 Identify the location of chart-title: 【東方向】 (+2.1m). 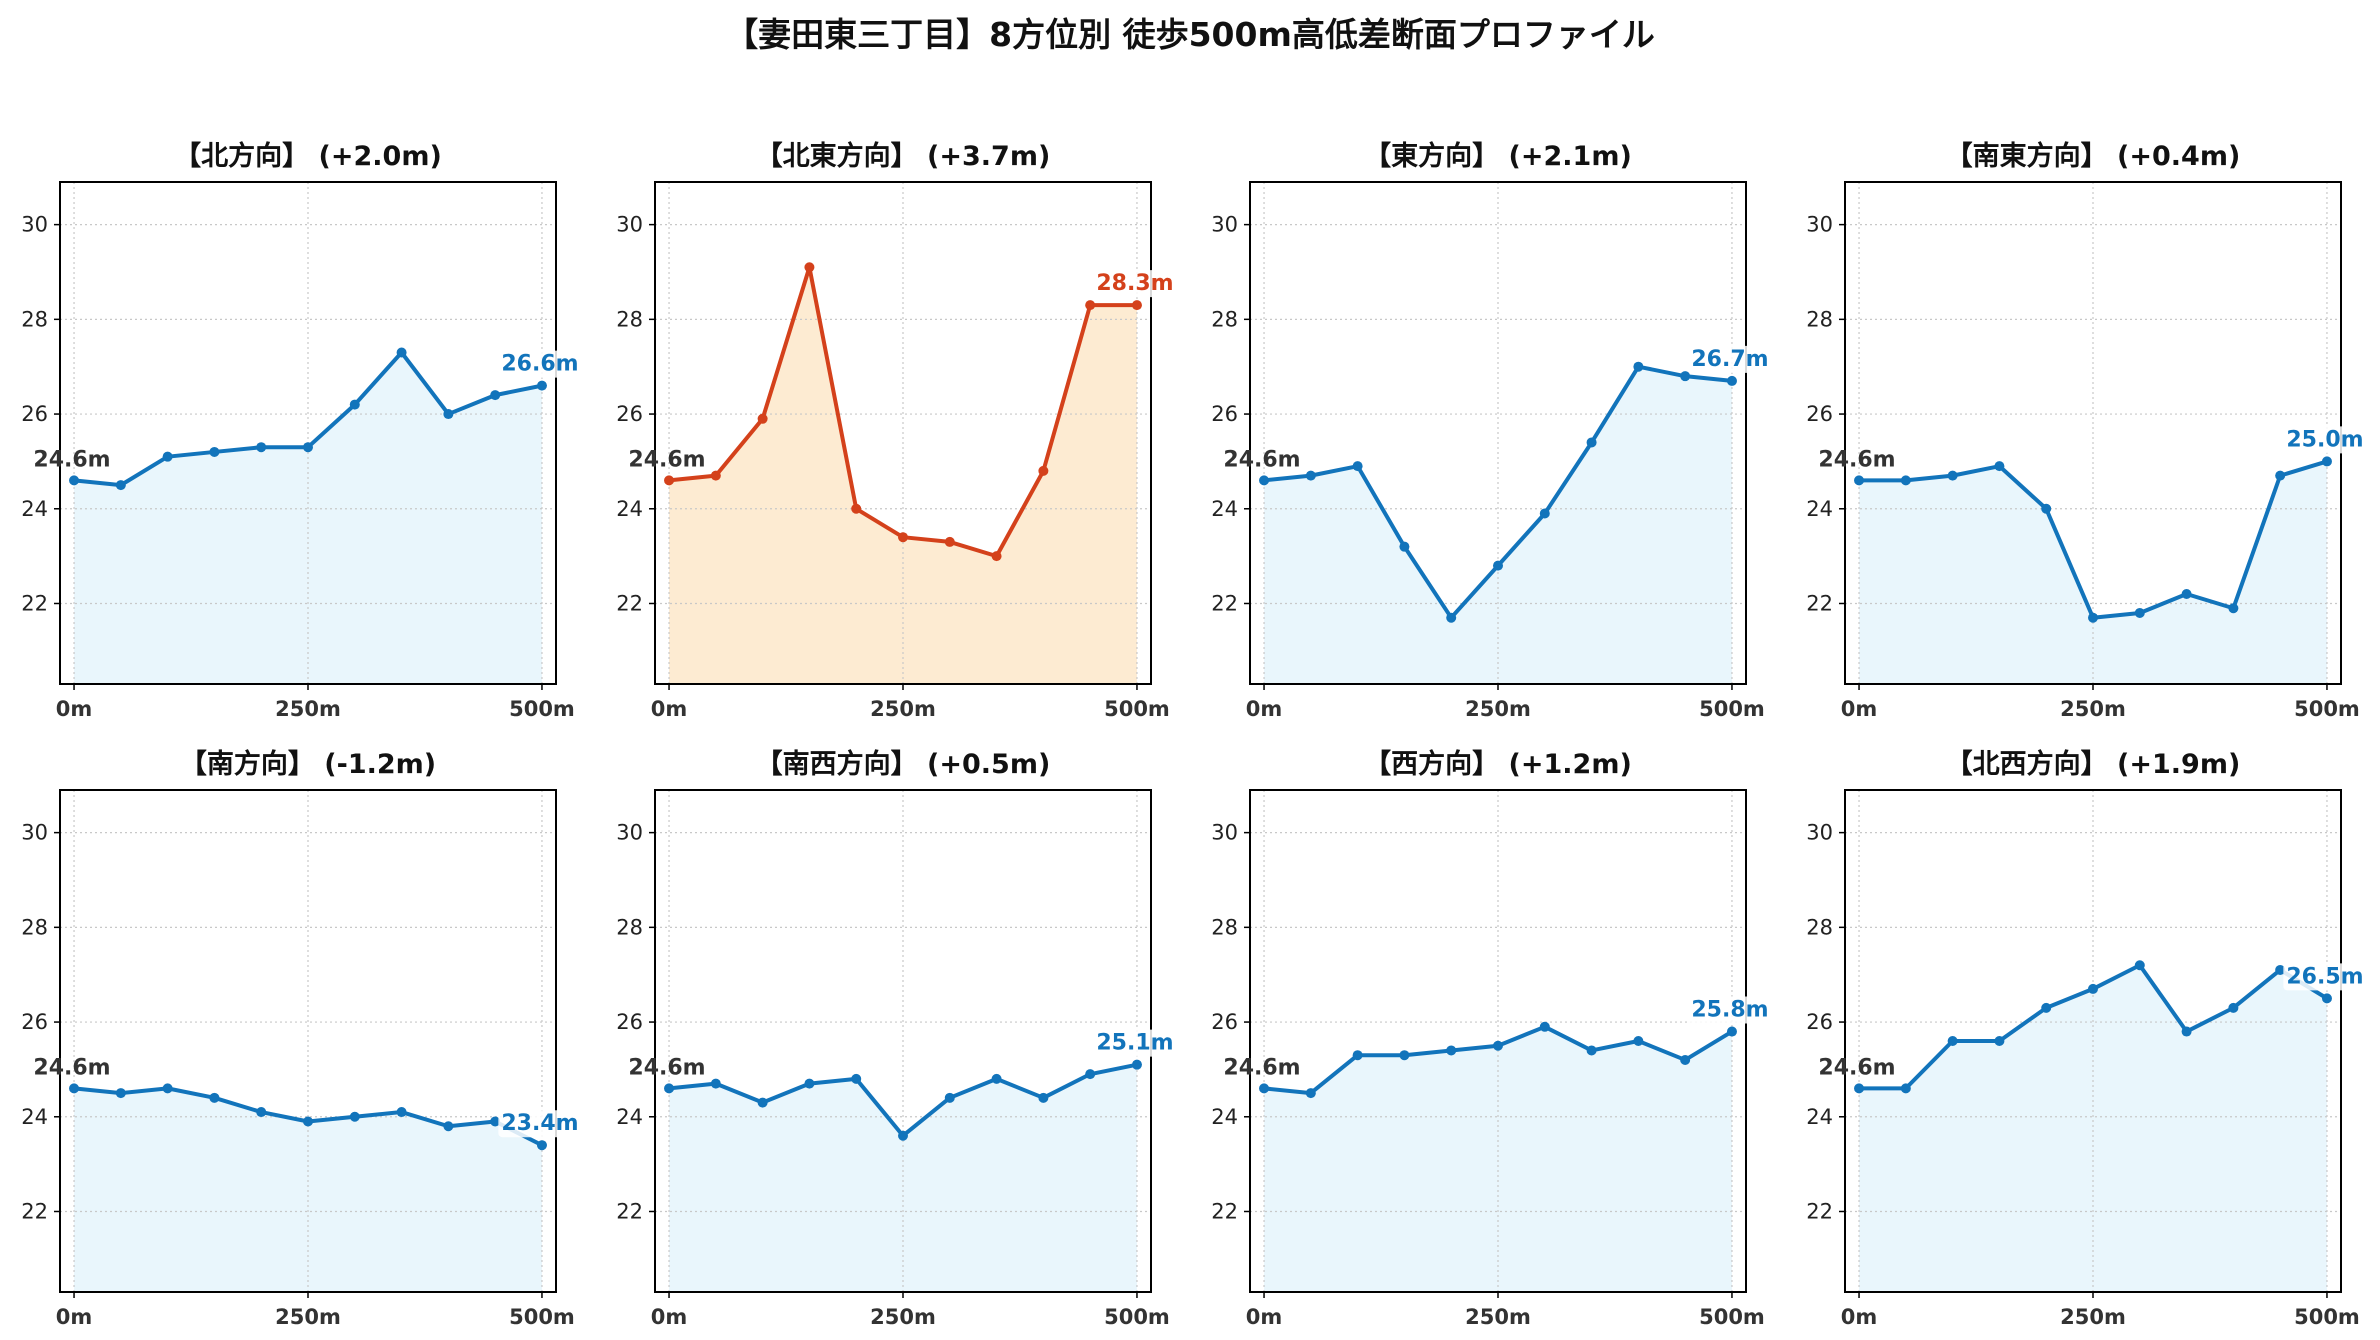
(1498, 156).